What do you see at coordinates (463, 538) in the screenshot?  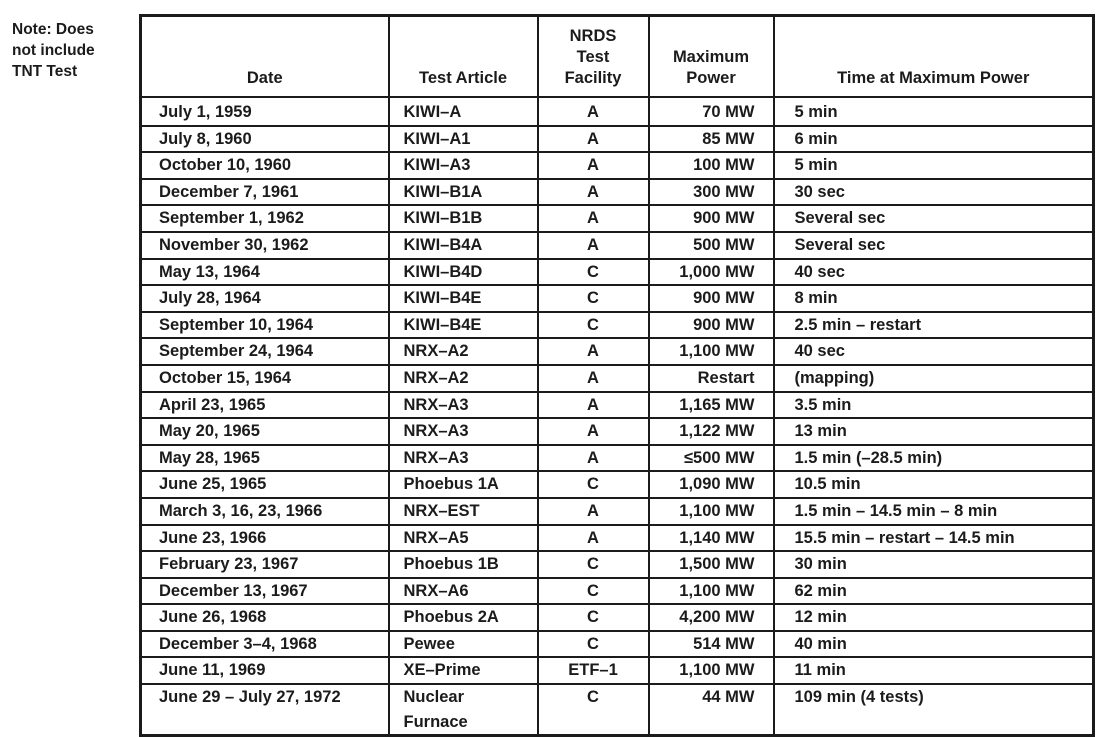 I see `cell-test-article: NRX–A5` at bounding box center [463, 538].